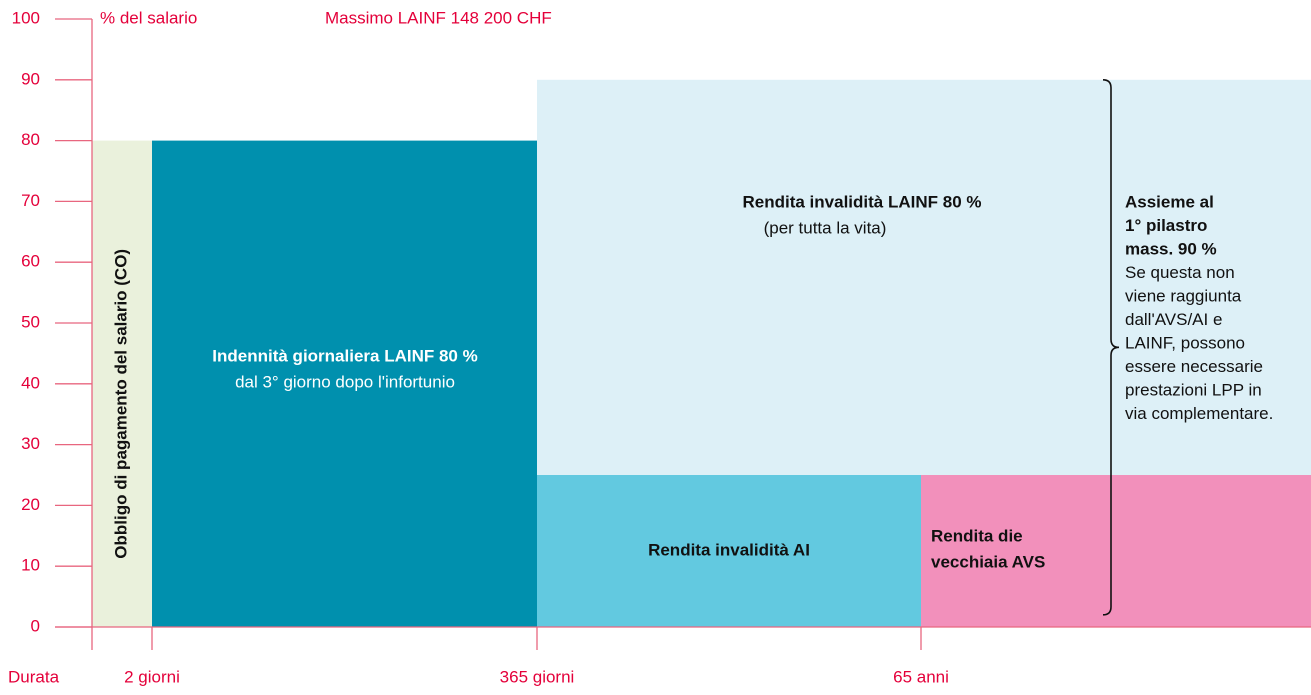 The height and width of the screenshot is (695, 1311). What do you see at coordinates (1180, 272) in the screenshot?
I see `note-text: Se questa non` at bounding box center [1180, 272].